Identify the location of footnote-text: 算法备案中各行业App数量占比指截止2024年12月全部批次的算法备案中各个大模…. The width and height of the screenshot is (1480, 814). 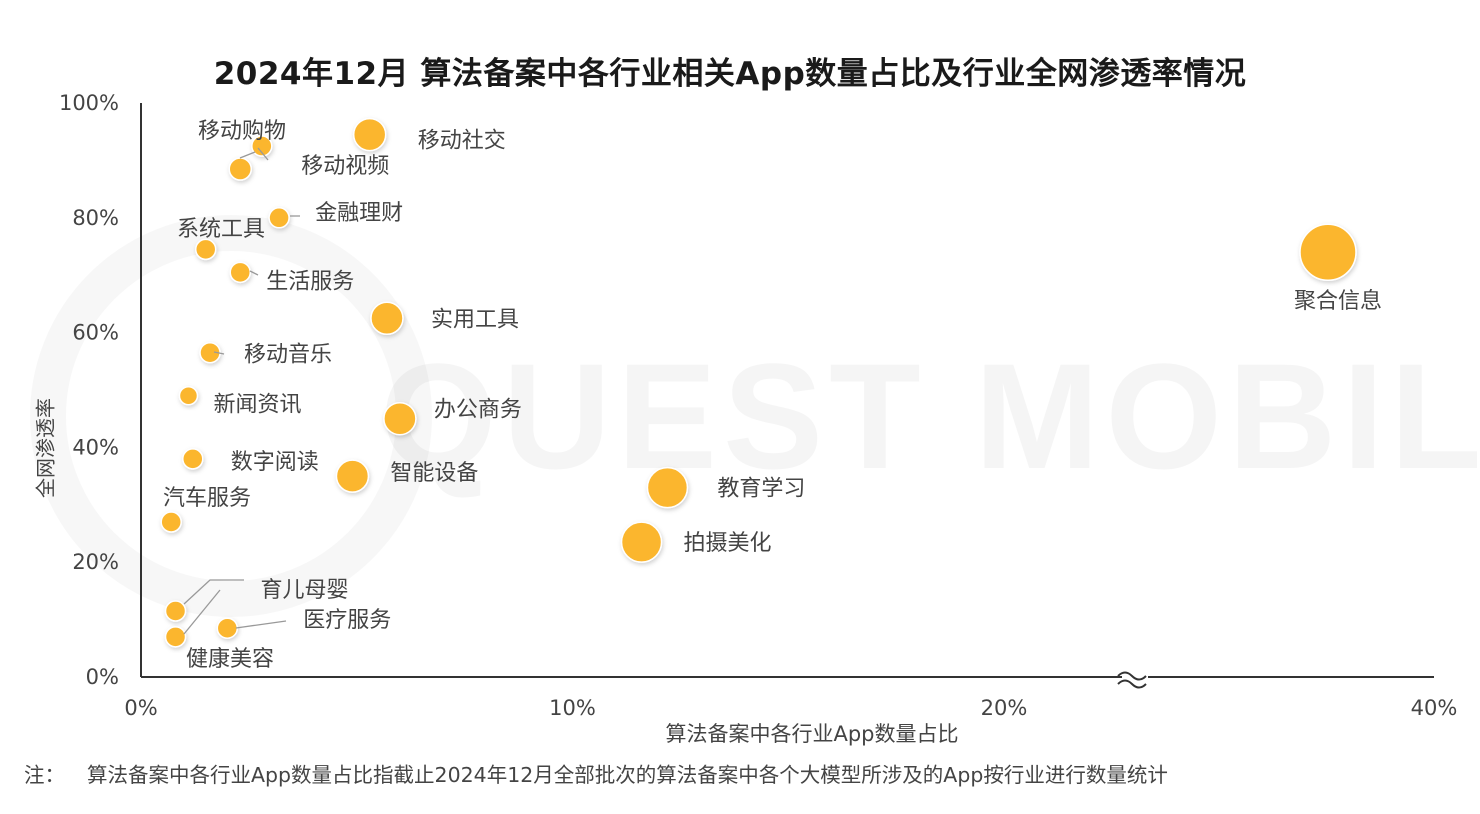
(627, 775).